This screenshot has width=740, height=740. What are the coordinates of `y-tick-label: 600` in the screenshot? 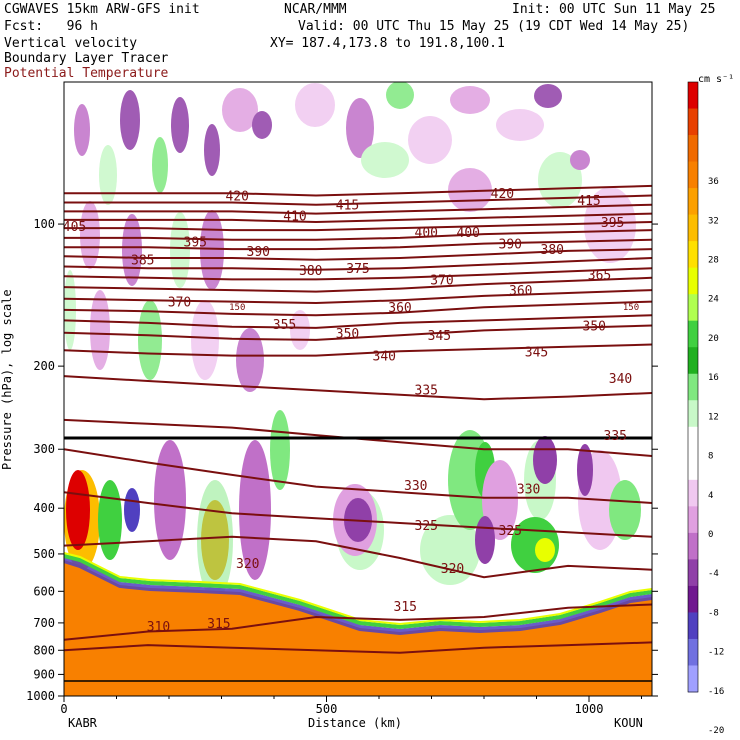 It's located at (44, 591).